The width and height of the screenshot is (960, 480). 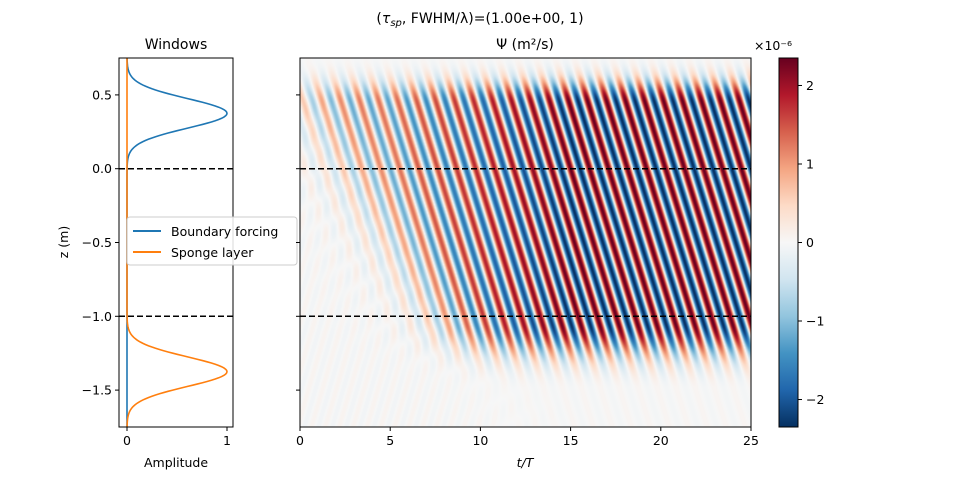 What do you see at coordinates (97, 242) in the screenshot?
I see `windows-ytick-label: −0.5` at bounding box center [97, 242].